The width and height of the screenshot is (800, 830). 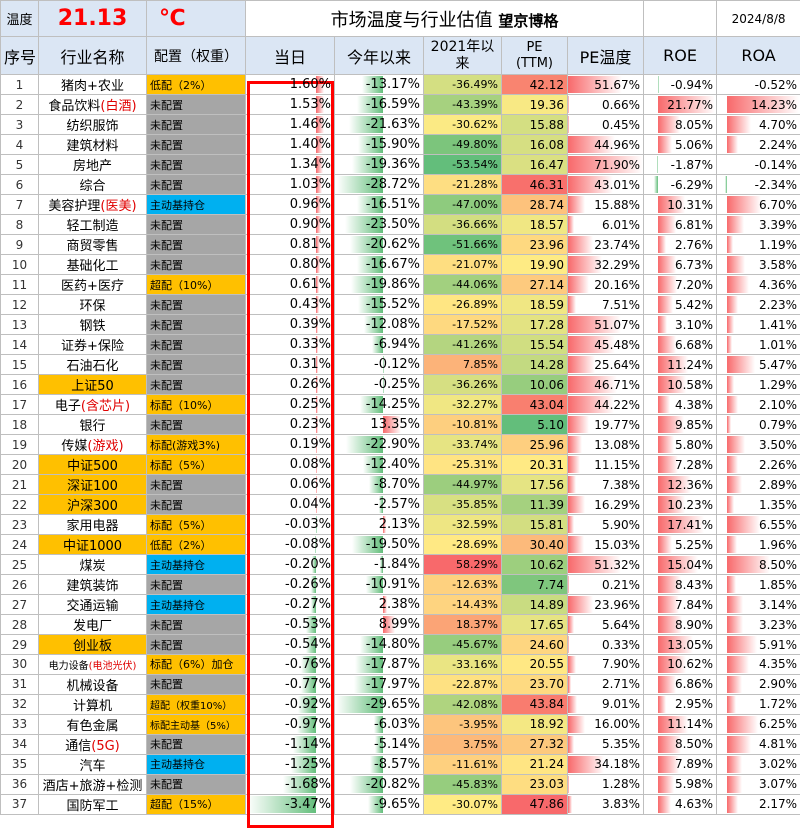 I want to click on since2021-change: -14.43%, so click(x=462, y=604).